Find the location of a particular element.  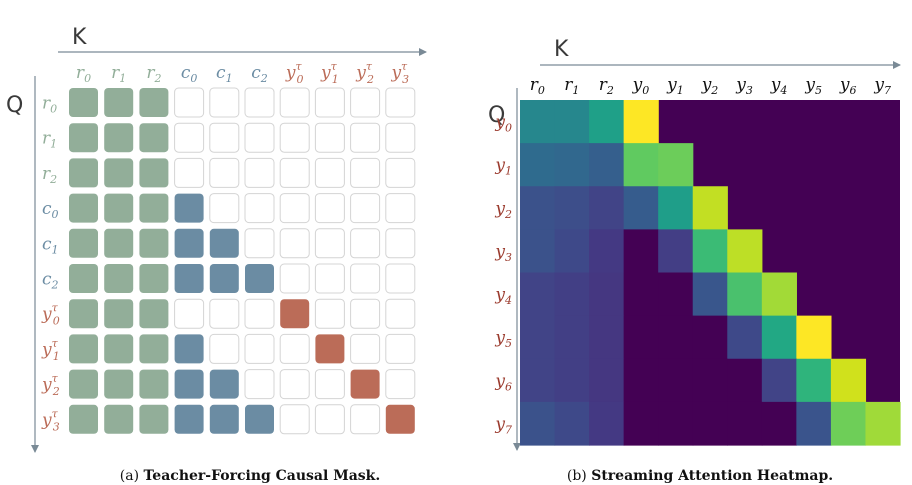

k-axis-label-a: K is located at coordinates (79, 37).